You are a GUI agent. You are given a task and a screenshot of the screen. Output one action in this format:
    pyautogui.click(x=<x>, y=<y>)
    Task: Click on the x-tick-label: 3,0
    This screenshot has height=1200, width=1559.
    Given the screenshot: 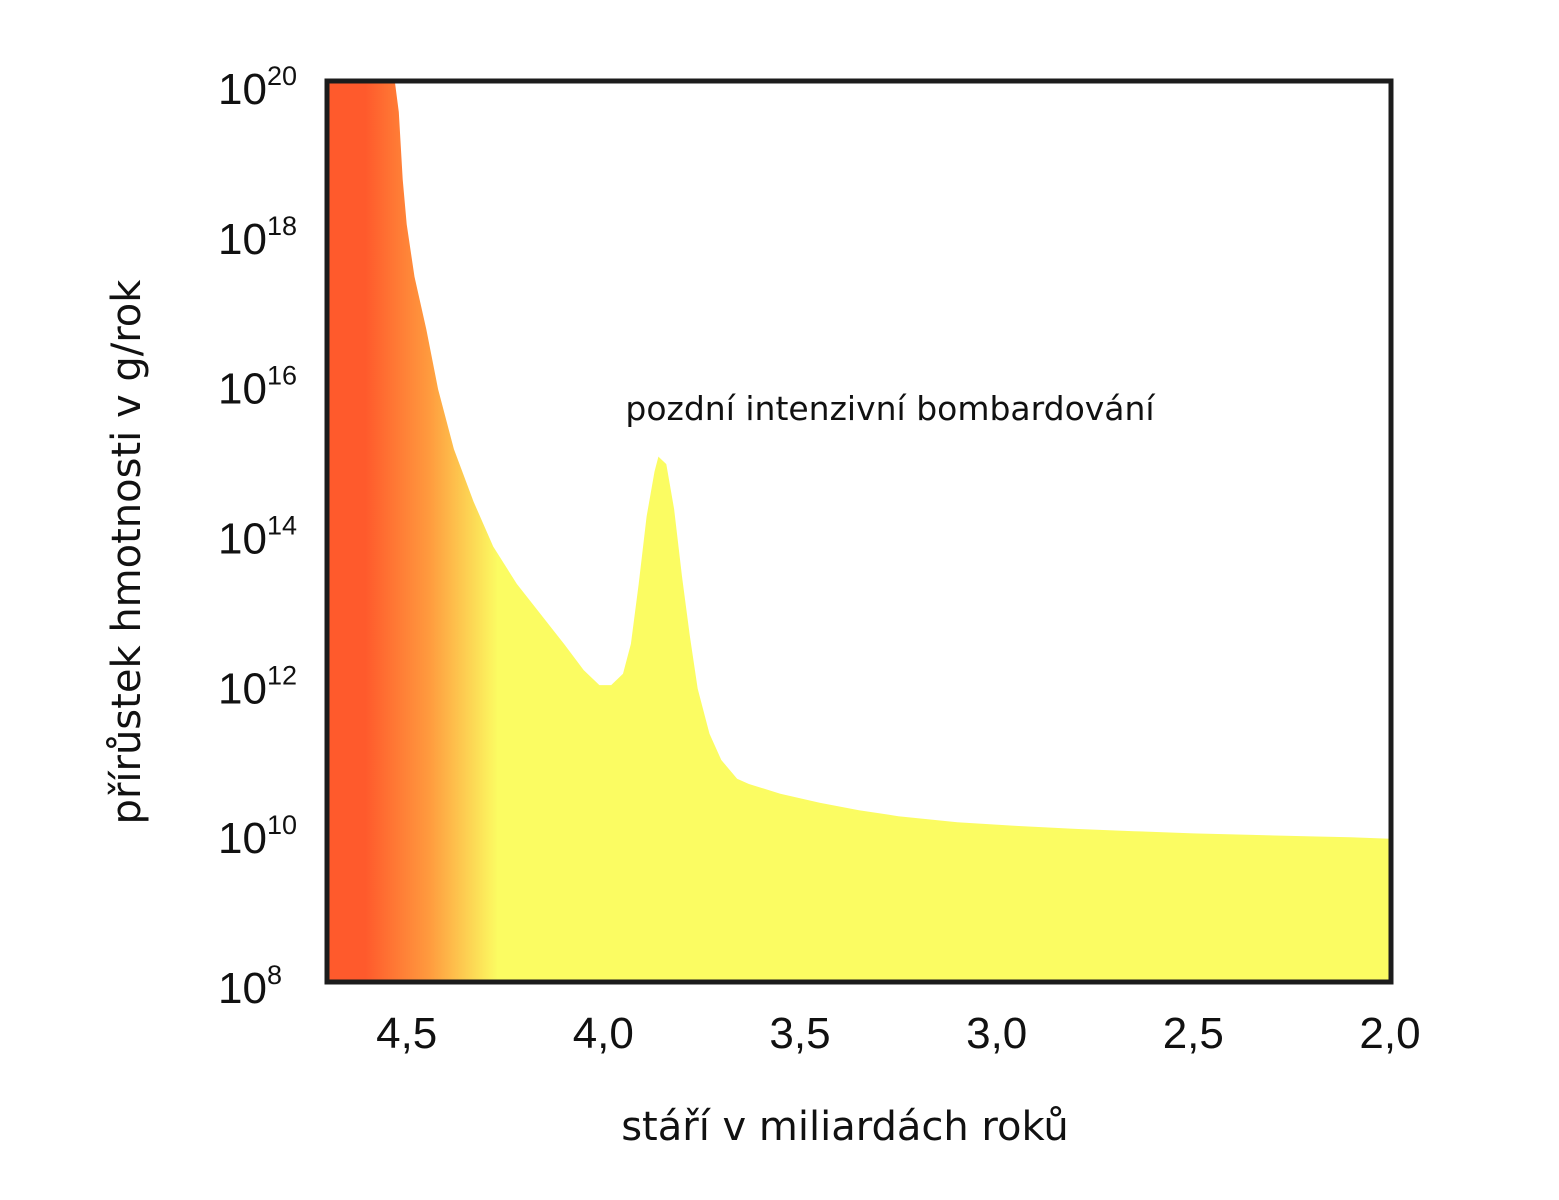 What is the action you would take?
    pyautogui.click(x=996, y=1033)
    